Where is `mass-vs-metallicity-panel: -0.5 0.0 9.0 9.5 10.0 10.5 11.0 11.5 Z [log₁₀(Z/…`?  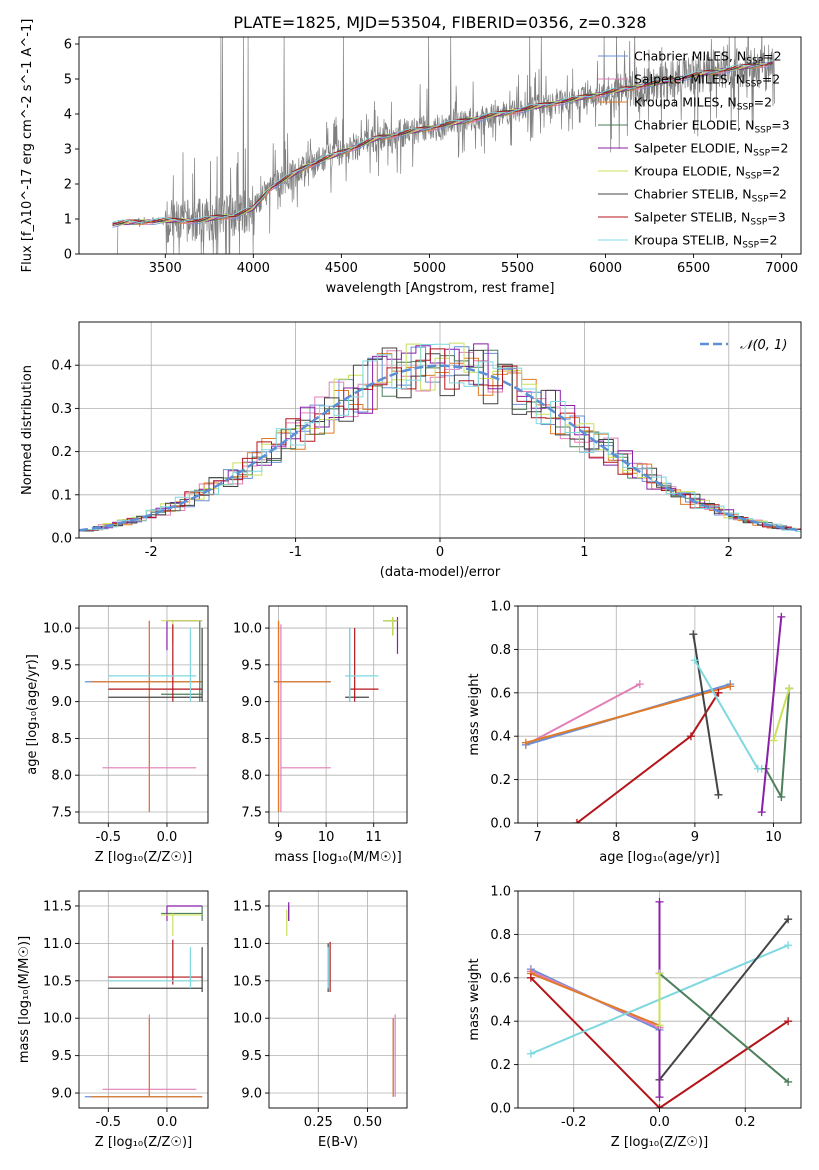
mass-vs-metallicity-panel: -0.5 0.0 9.0 9.5 10.0 10.5 11.0 11.5 Z [log₁₀(Z/… is located at coordinates (113, 1020).